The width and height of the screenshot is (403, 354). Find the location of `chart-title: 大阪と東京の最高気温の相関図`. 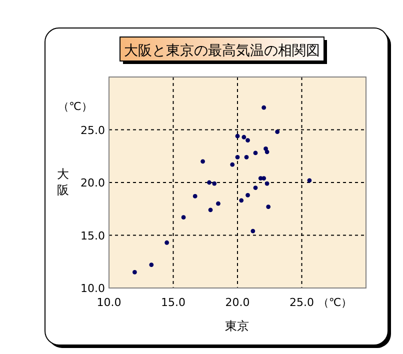

chart-title: 大阪と東京の最高気温の相関図 is located at coordinates (222, 51).